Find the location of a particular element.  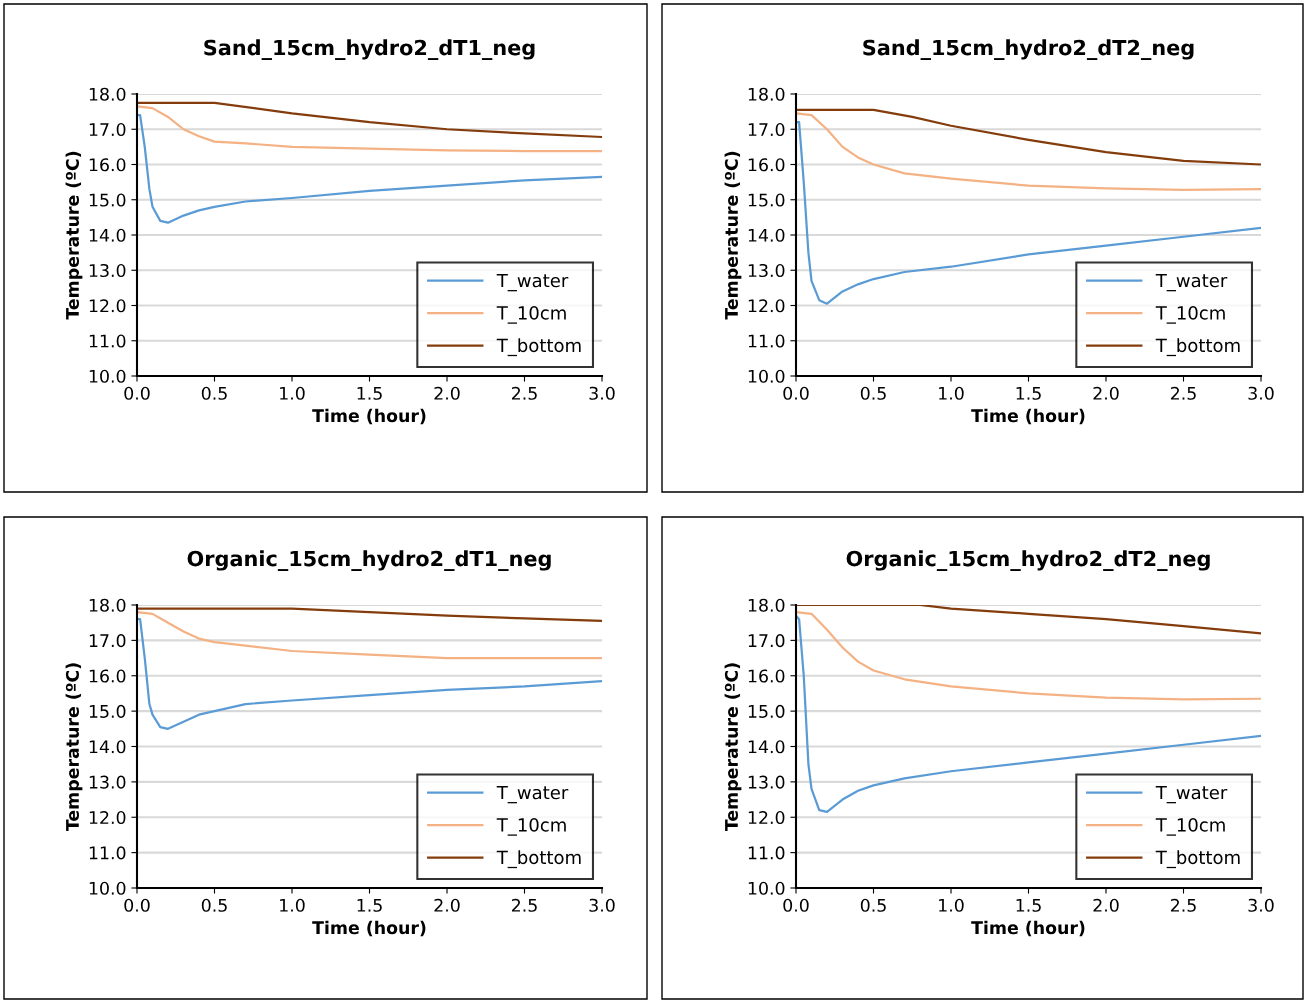

chart-title: Sand_15cm_hydro2_dT1_neg is located at coordinates (369, 50).